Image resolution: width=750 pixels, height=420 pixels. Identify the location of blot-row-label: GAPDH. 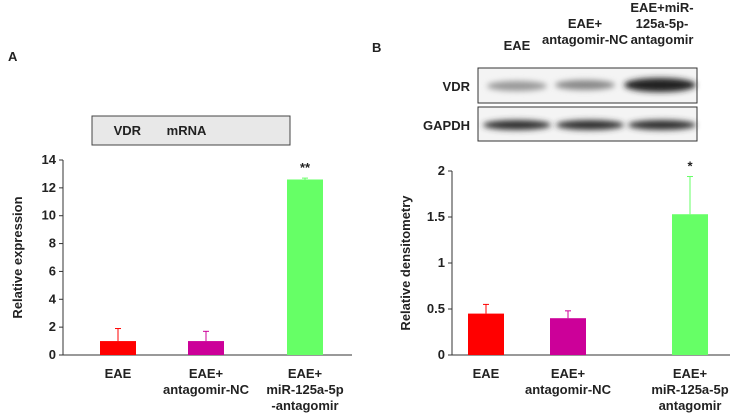
(446, 125).